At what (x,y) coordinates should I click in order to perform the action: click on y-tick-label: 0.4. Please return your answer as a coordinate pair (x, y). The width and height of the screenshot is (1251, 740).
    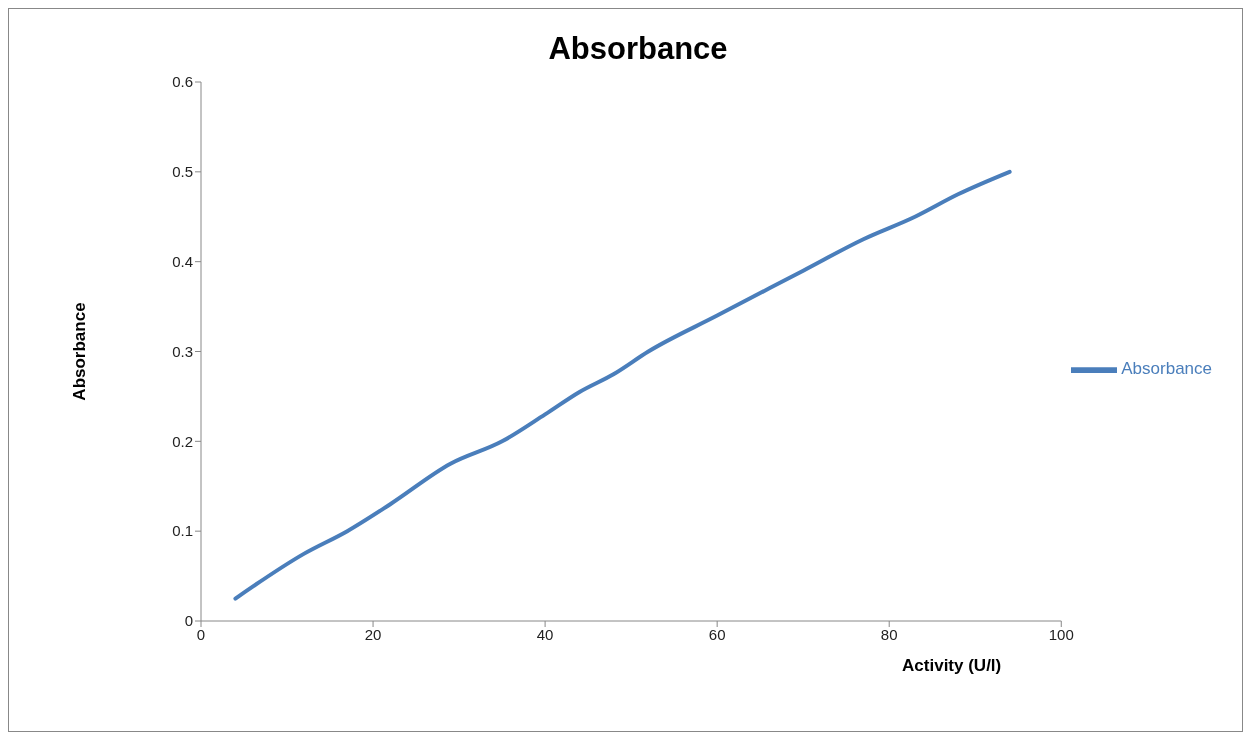
    Looking at the image, I should click on (182, 261).